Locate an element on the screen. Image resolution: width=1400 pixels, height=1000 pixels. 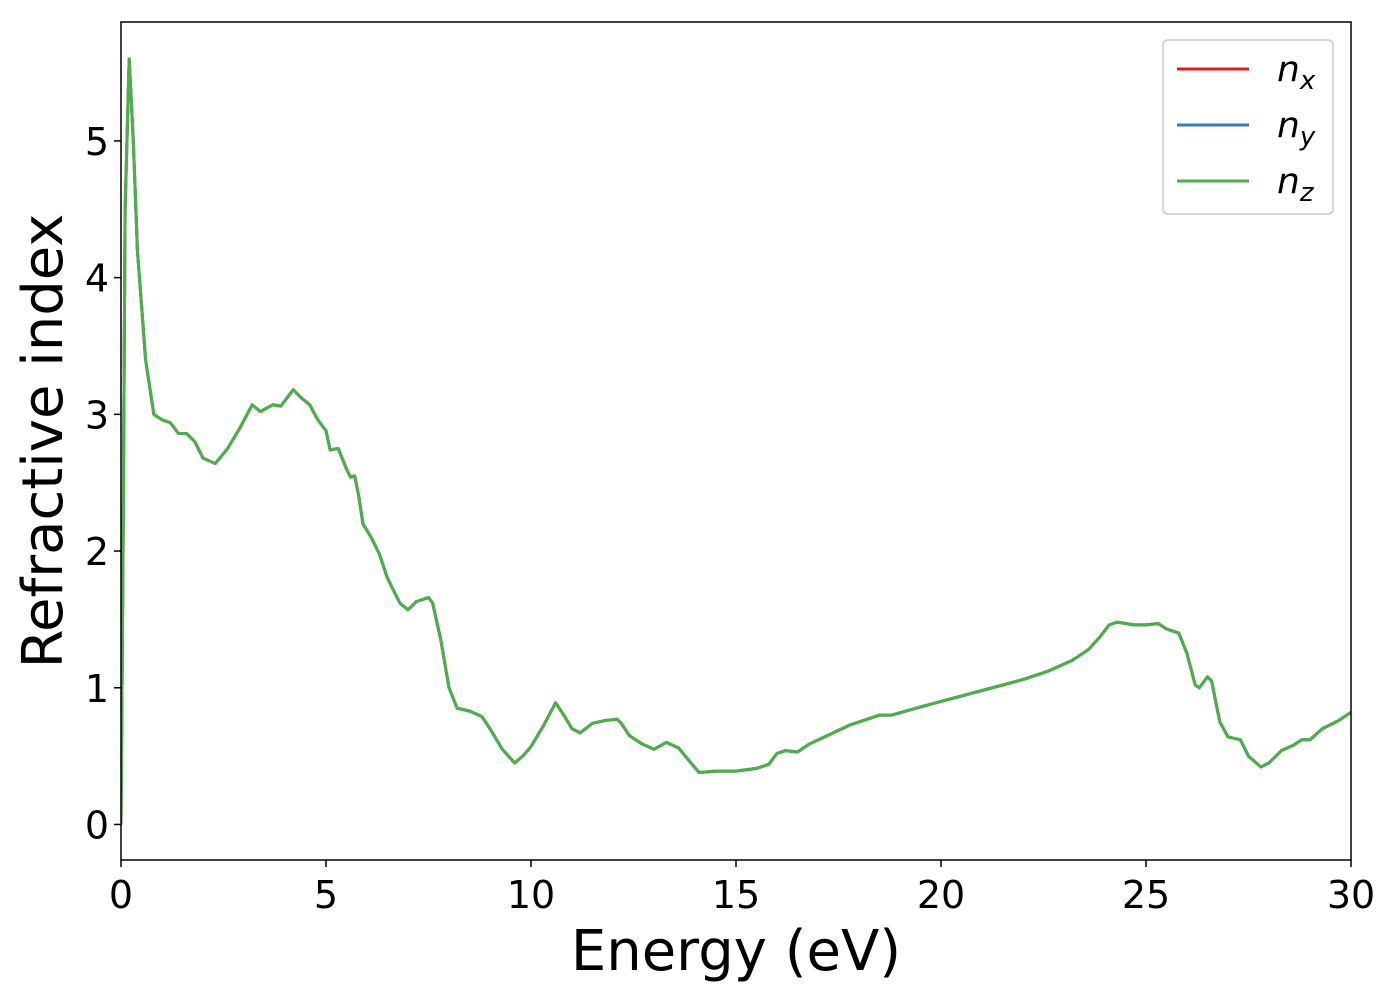
y-tick-label: 3 is located at coordinates (97, 415).